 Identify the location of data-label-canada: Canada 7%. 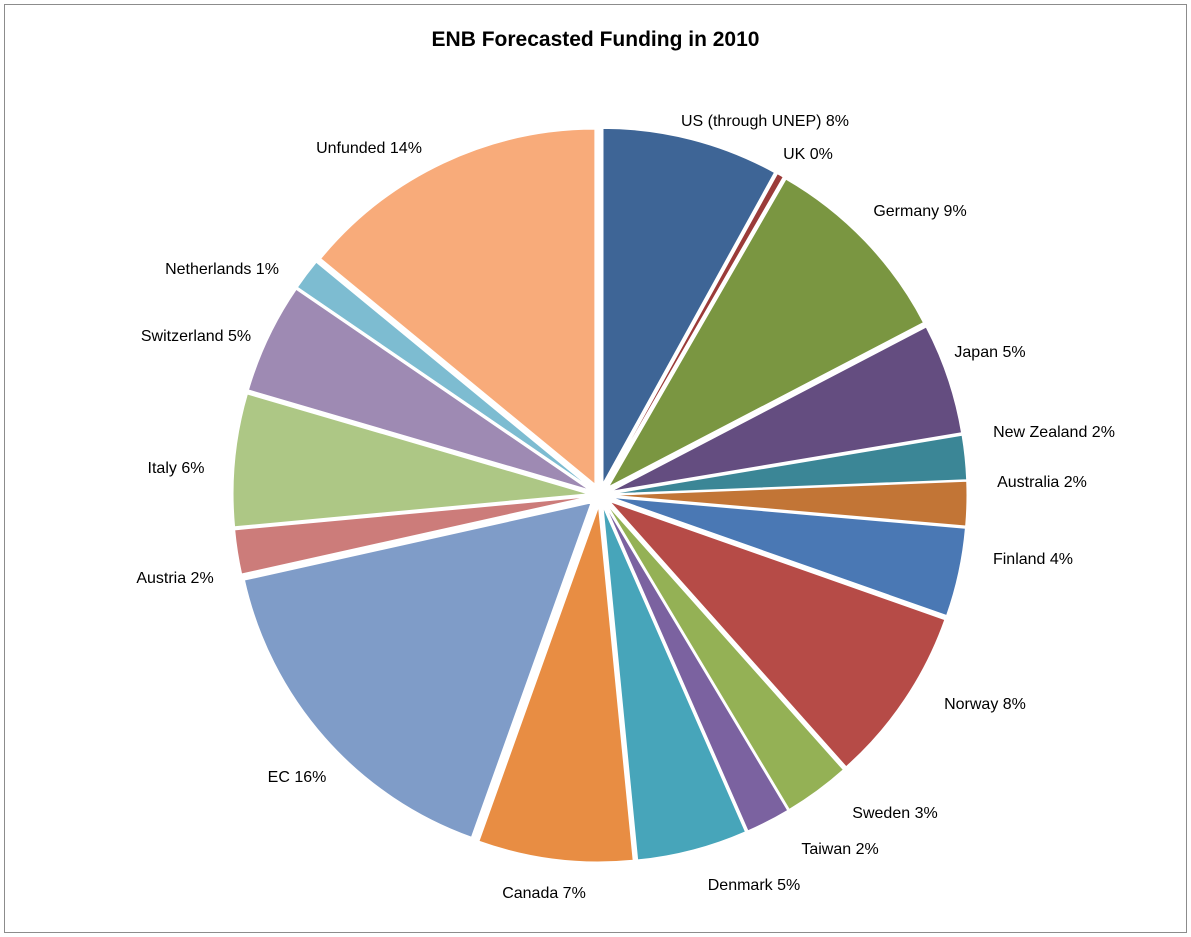
(544, 893).